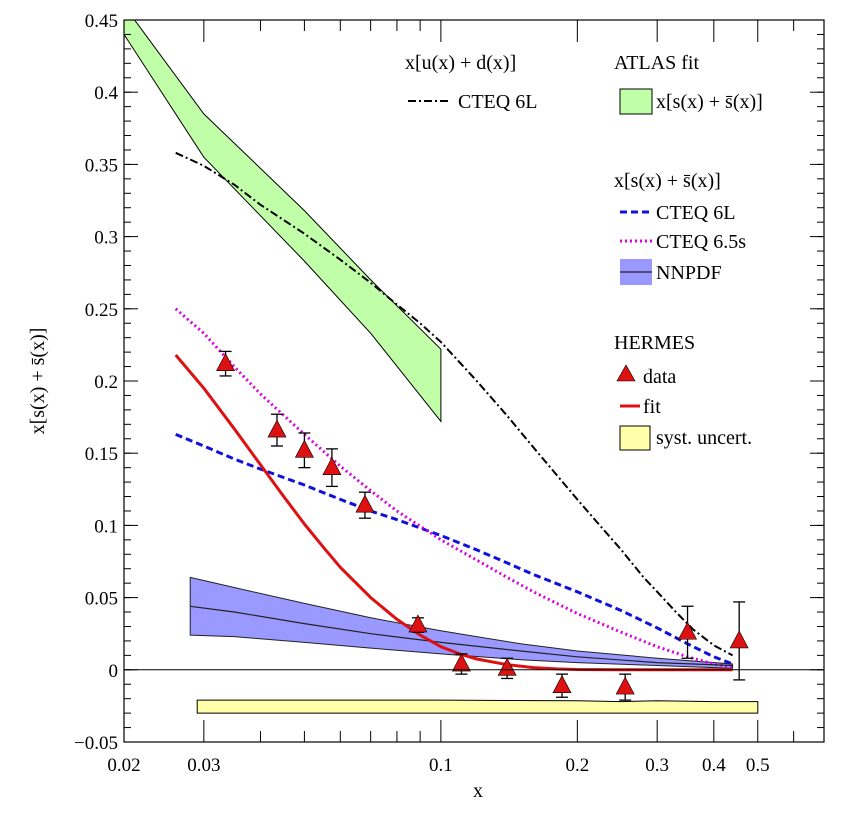 Image resolution: width=848 pixels, height=825 pixels. What do you see at coordinates (477, 706) in the screenshot?
I see `syst-uncert-band` at bounding box center [477, 706].